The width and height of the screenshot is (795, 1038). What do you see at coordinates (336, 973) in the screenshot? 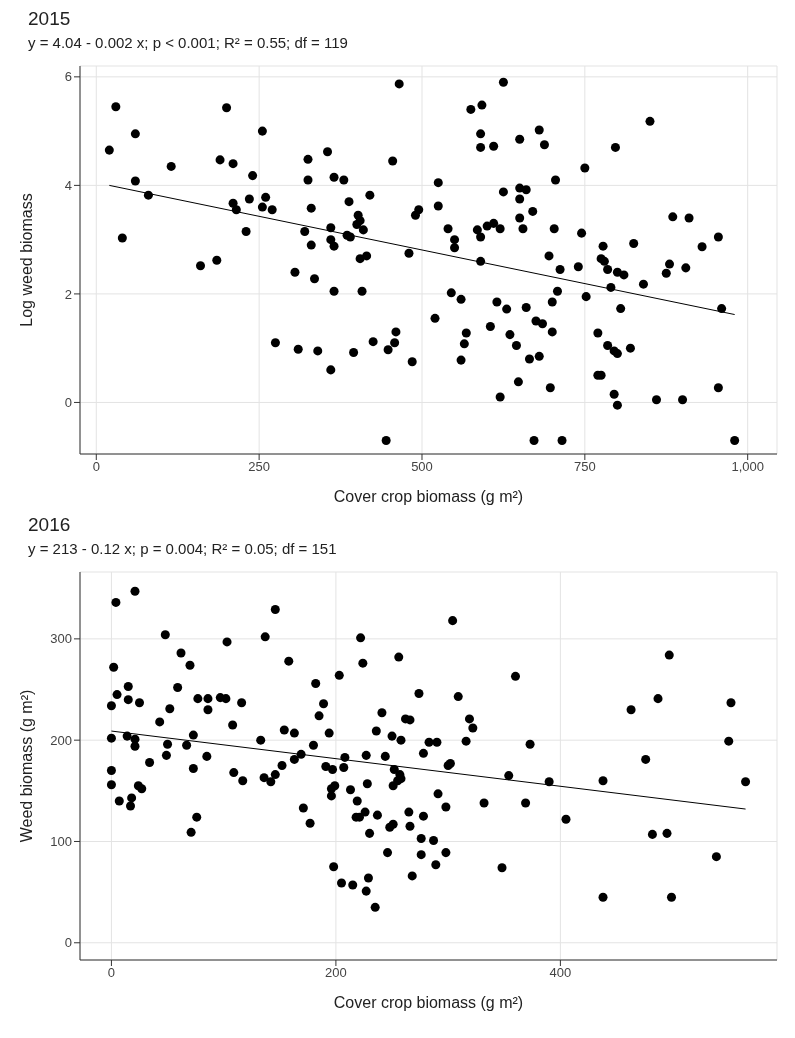
I see `x-tick-label: 200` at bounding box center [336, 973].